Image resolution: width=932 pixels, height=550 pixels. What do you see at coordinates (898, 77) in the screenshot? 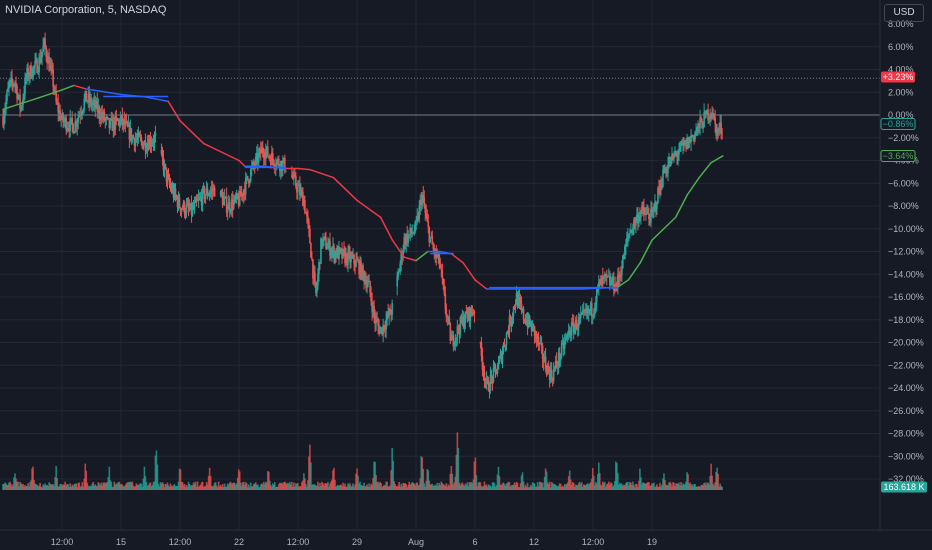
I see `upper-line-badge: +3.23%` at bounding box center [898, 77].